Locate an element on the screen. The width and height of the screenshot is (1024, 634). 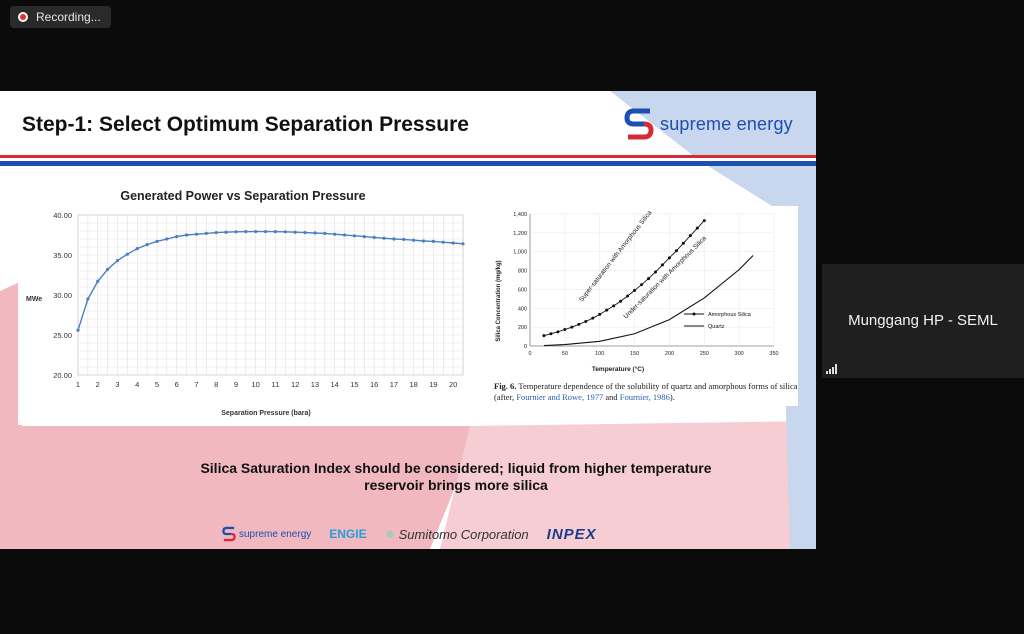
x-axis-label: Temperature (°C) is located at coordinates (618, 369).